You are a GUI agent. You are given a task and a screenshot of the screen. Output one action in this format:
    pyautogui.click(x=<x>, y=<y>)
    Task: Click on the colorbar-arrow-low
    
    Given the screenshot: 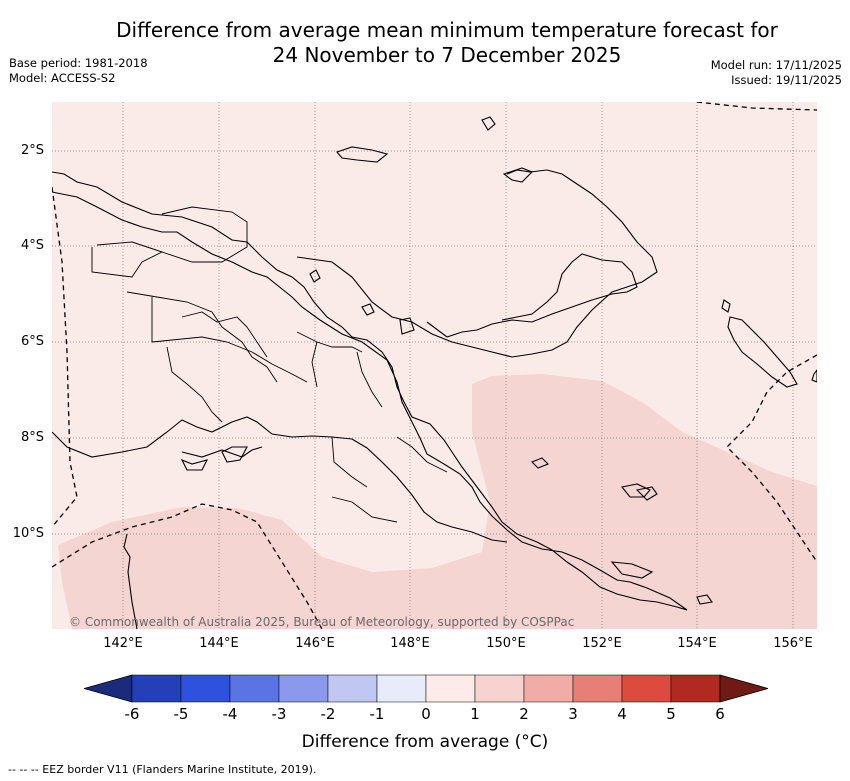 What is the action you would take?
    pyautogui.click(x=108, y=688)
    